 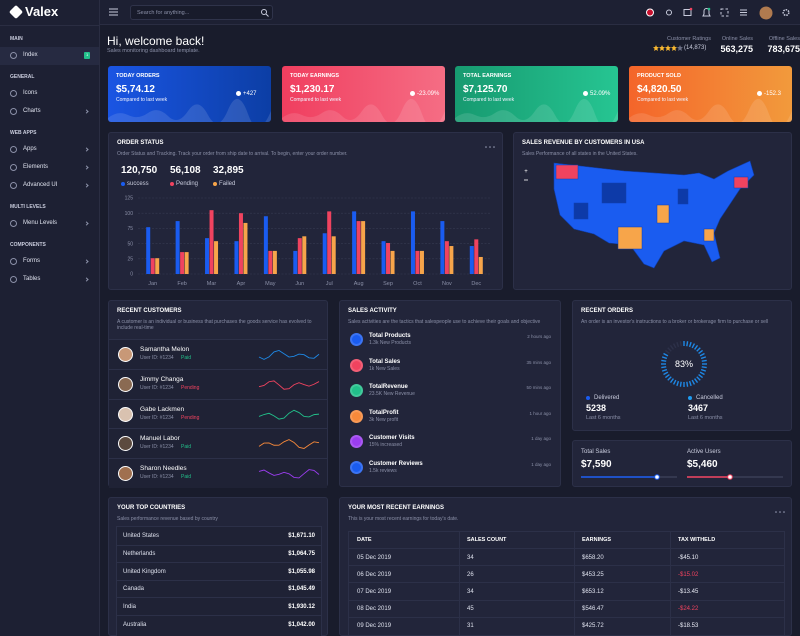 What do you see at coordinates (49, 94) in the screenshot?
I see `nav-item: Icons` at bounding box center [49, 94].